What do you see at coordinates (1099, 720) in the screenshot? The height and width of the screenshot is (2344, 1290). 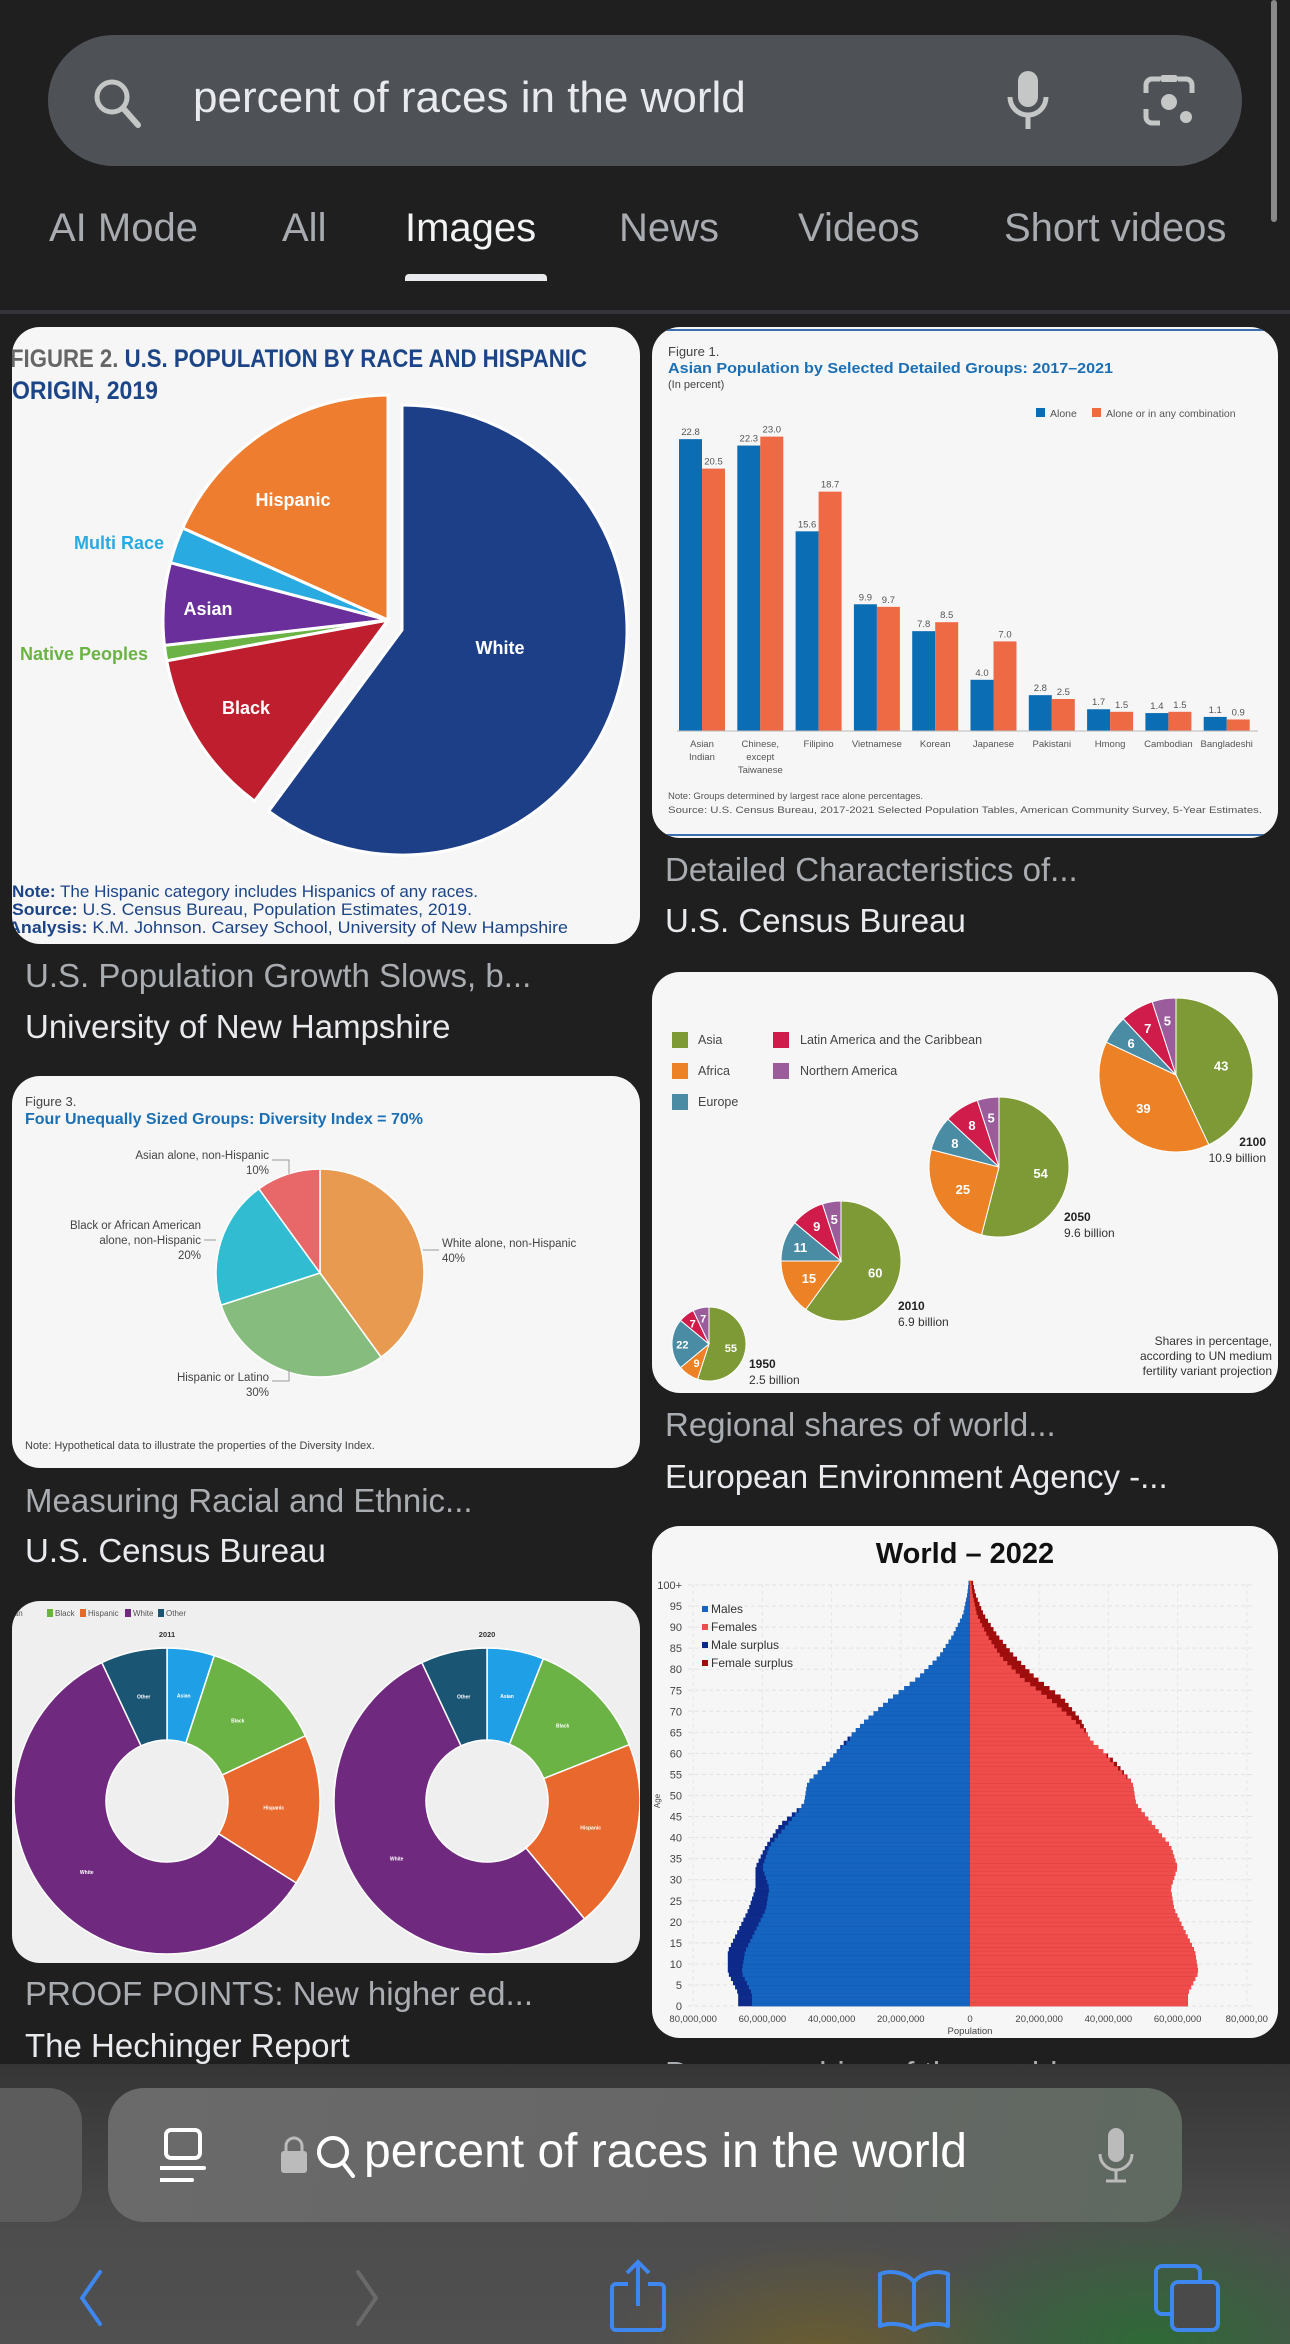 I see `bar-alone` at bounding box center [1099, 720].